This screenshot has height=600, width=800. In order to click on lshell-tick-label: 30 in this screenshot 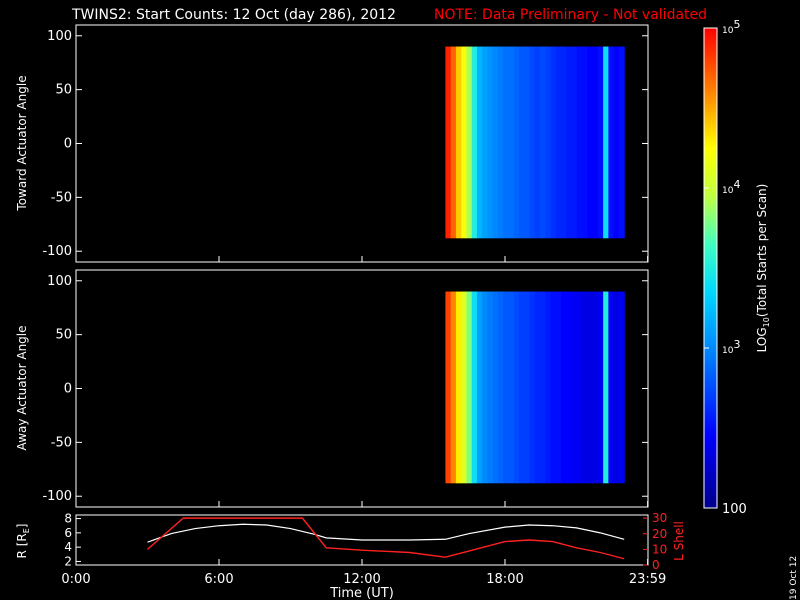, I will do `click(659, 518)`.